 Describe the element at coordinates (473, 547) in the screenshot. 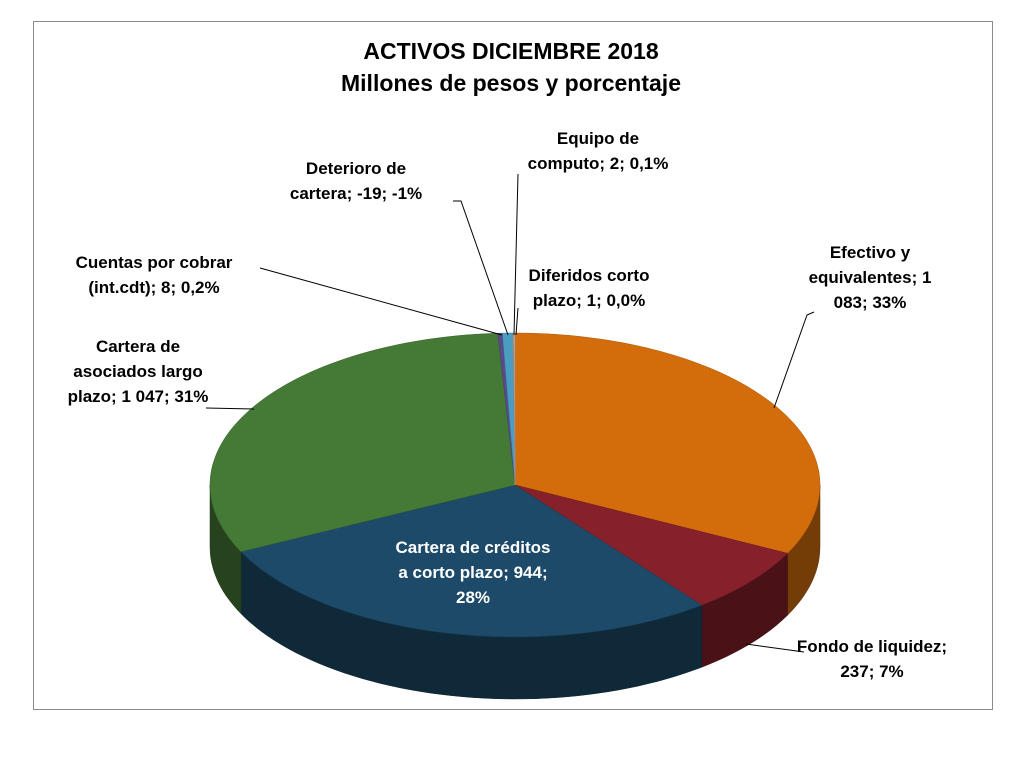

I see `slice-label-cartera-de-creditos-a-corto-plazo: Cartera de créditos` at that location.